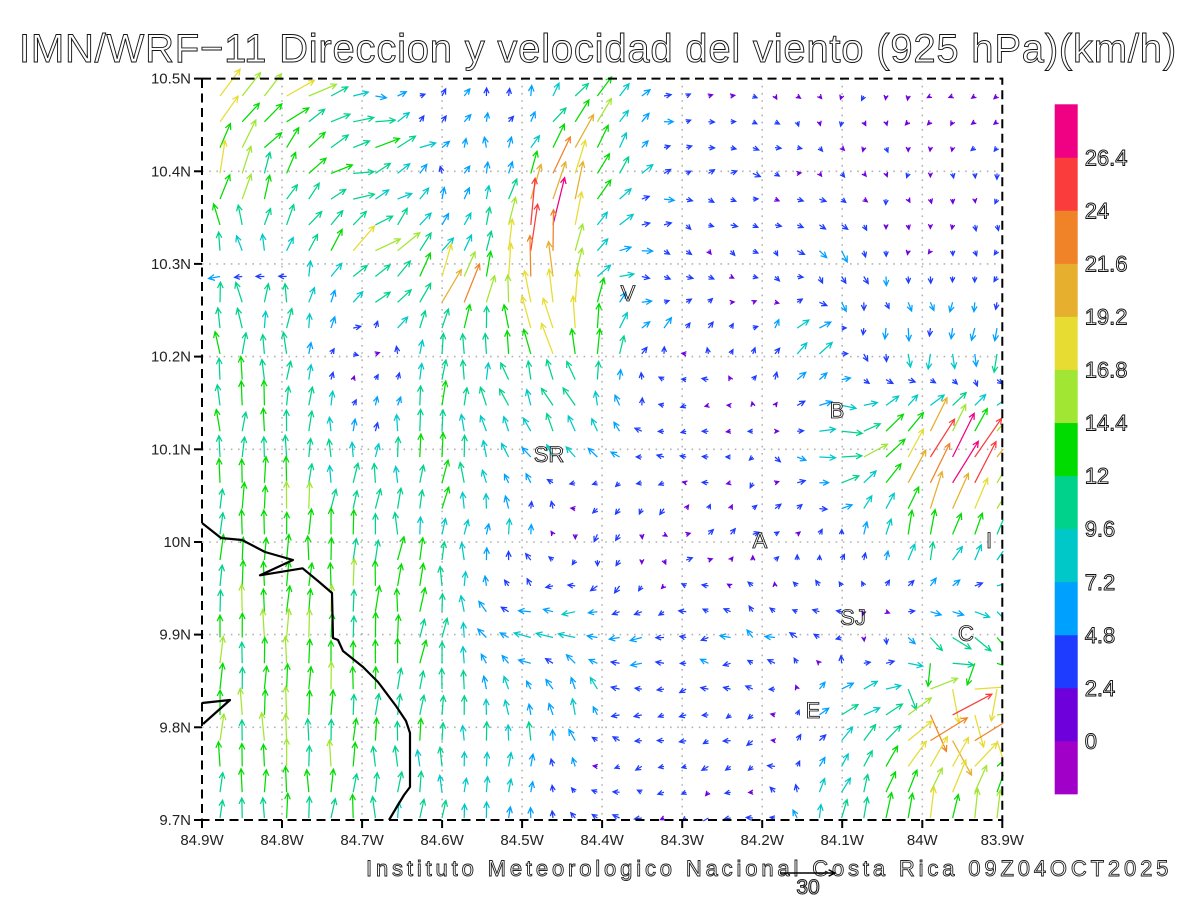 The width and height of the screenshot is (1200, 900). Describe the element at coordinates (853, 617) in the screenshot. I see `svg-text: SJ` at that location.